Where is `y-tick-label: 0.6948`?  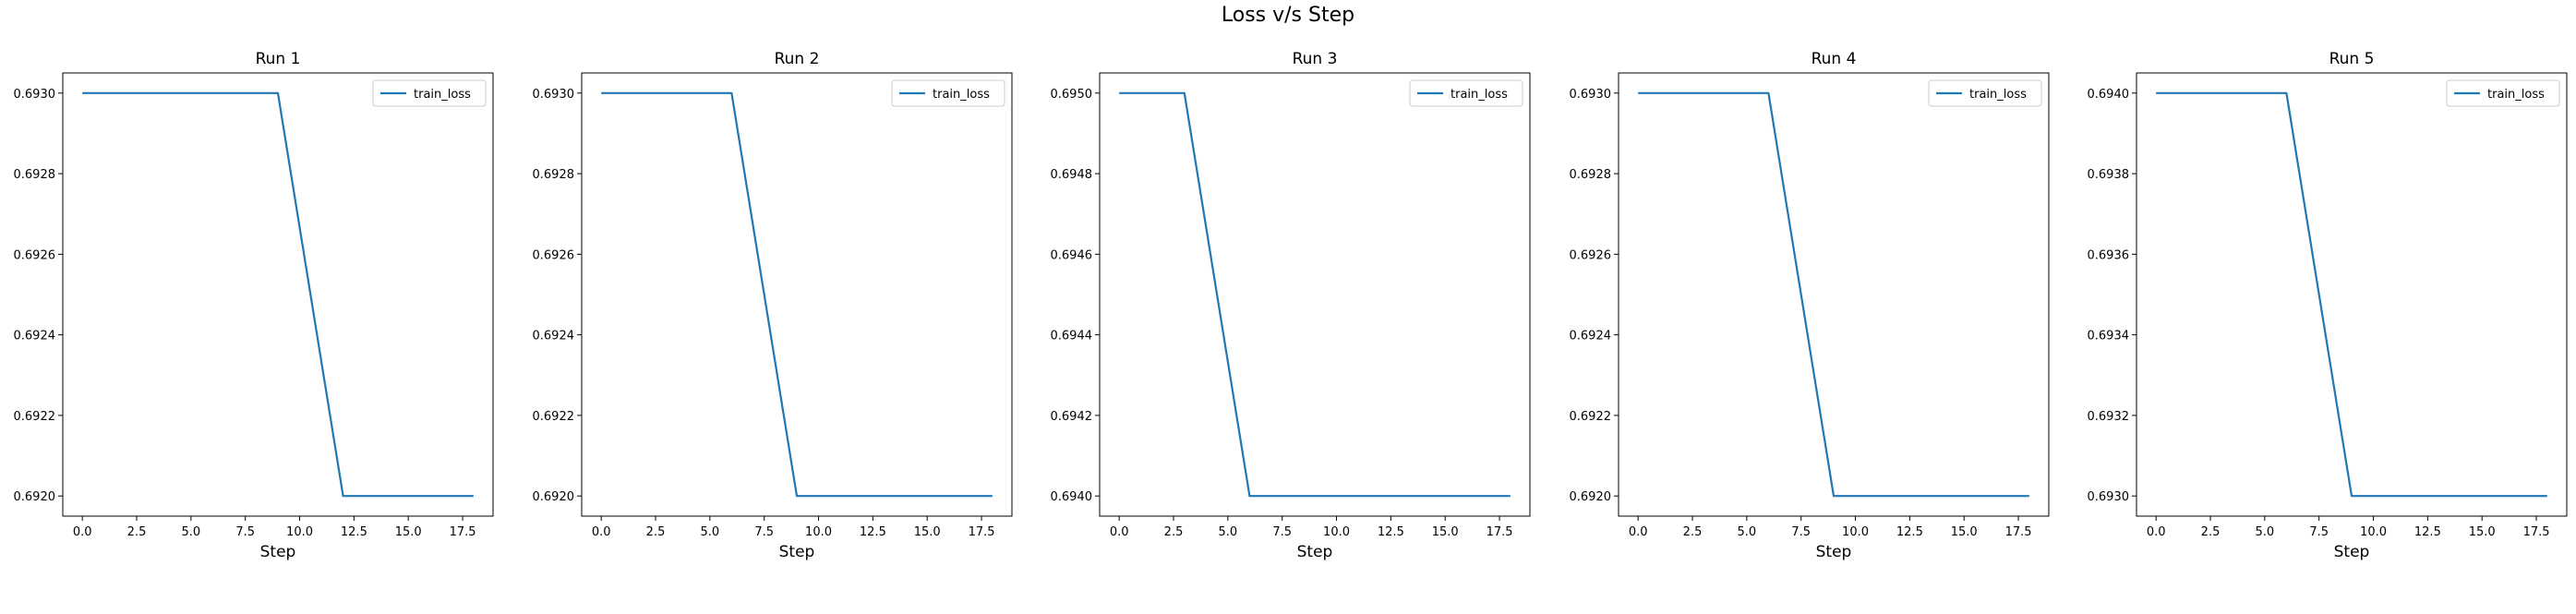
y-tick-label: 0.6948 is located at coordinates (1072, 175).